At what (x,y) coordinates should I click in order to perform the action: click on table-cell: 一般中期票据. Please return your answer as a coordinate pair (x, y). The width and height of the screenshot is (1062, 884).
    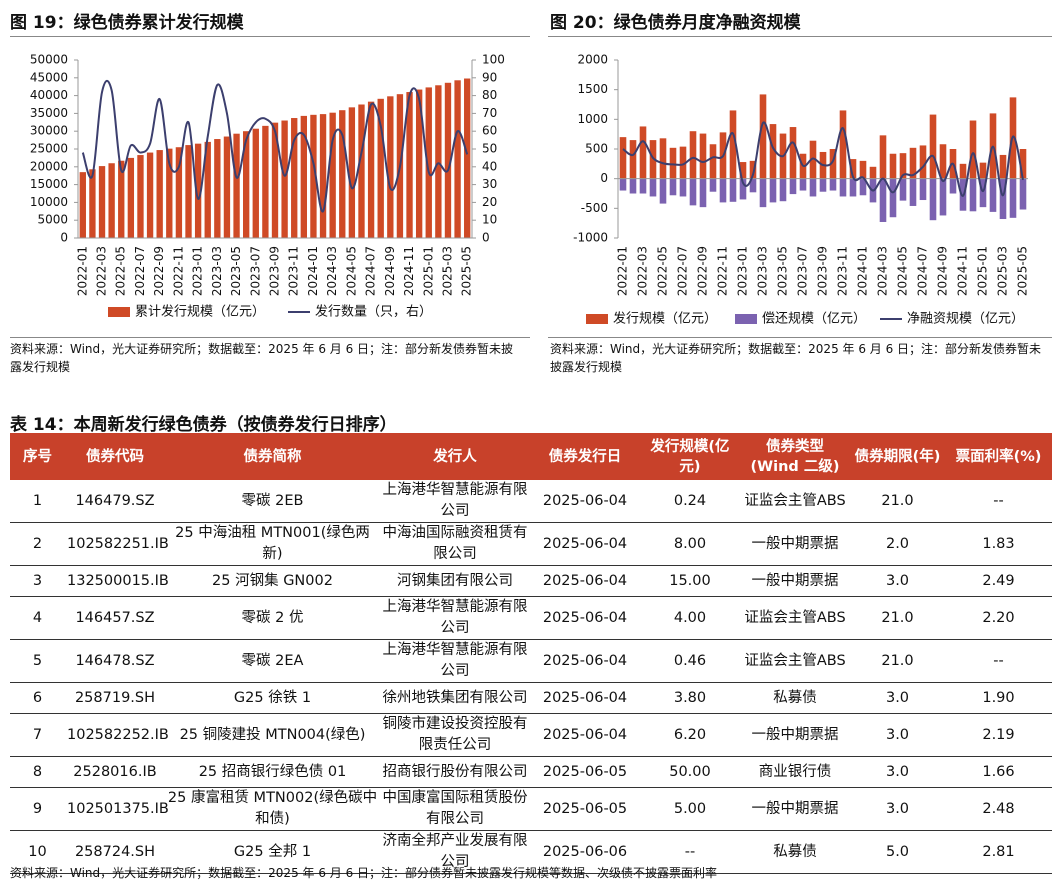
    Looking at the image, I should click on (795, 735).